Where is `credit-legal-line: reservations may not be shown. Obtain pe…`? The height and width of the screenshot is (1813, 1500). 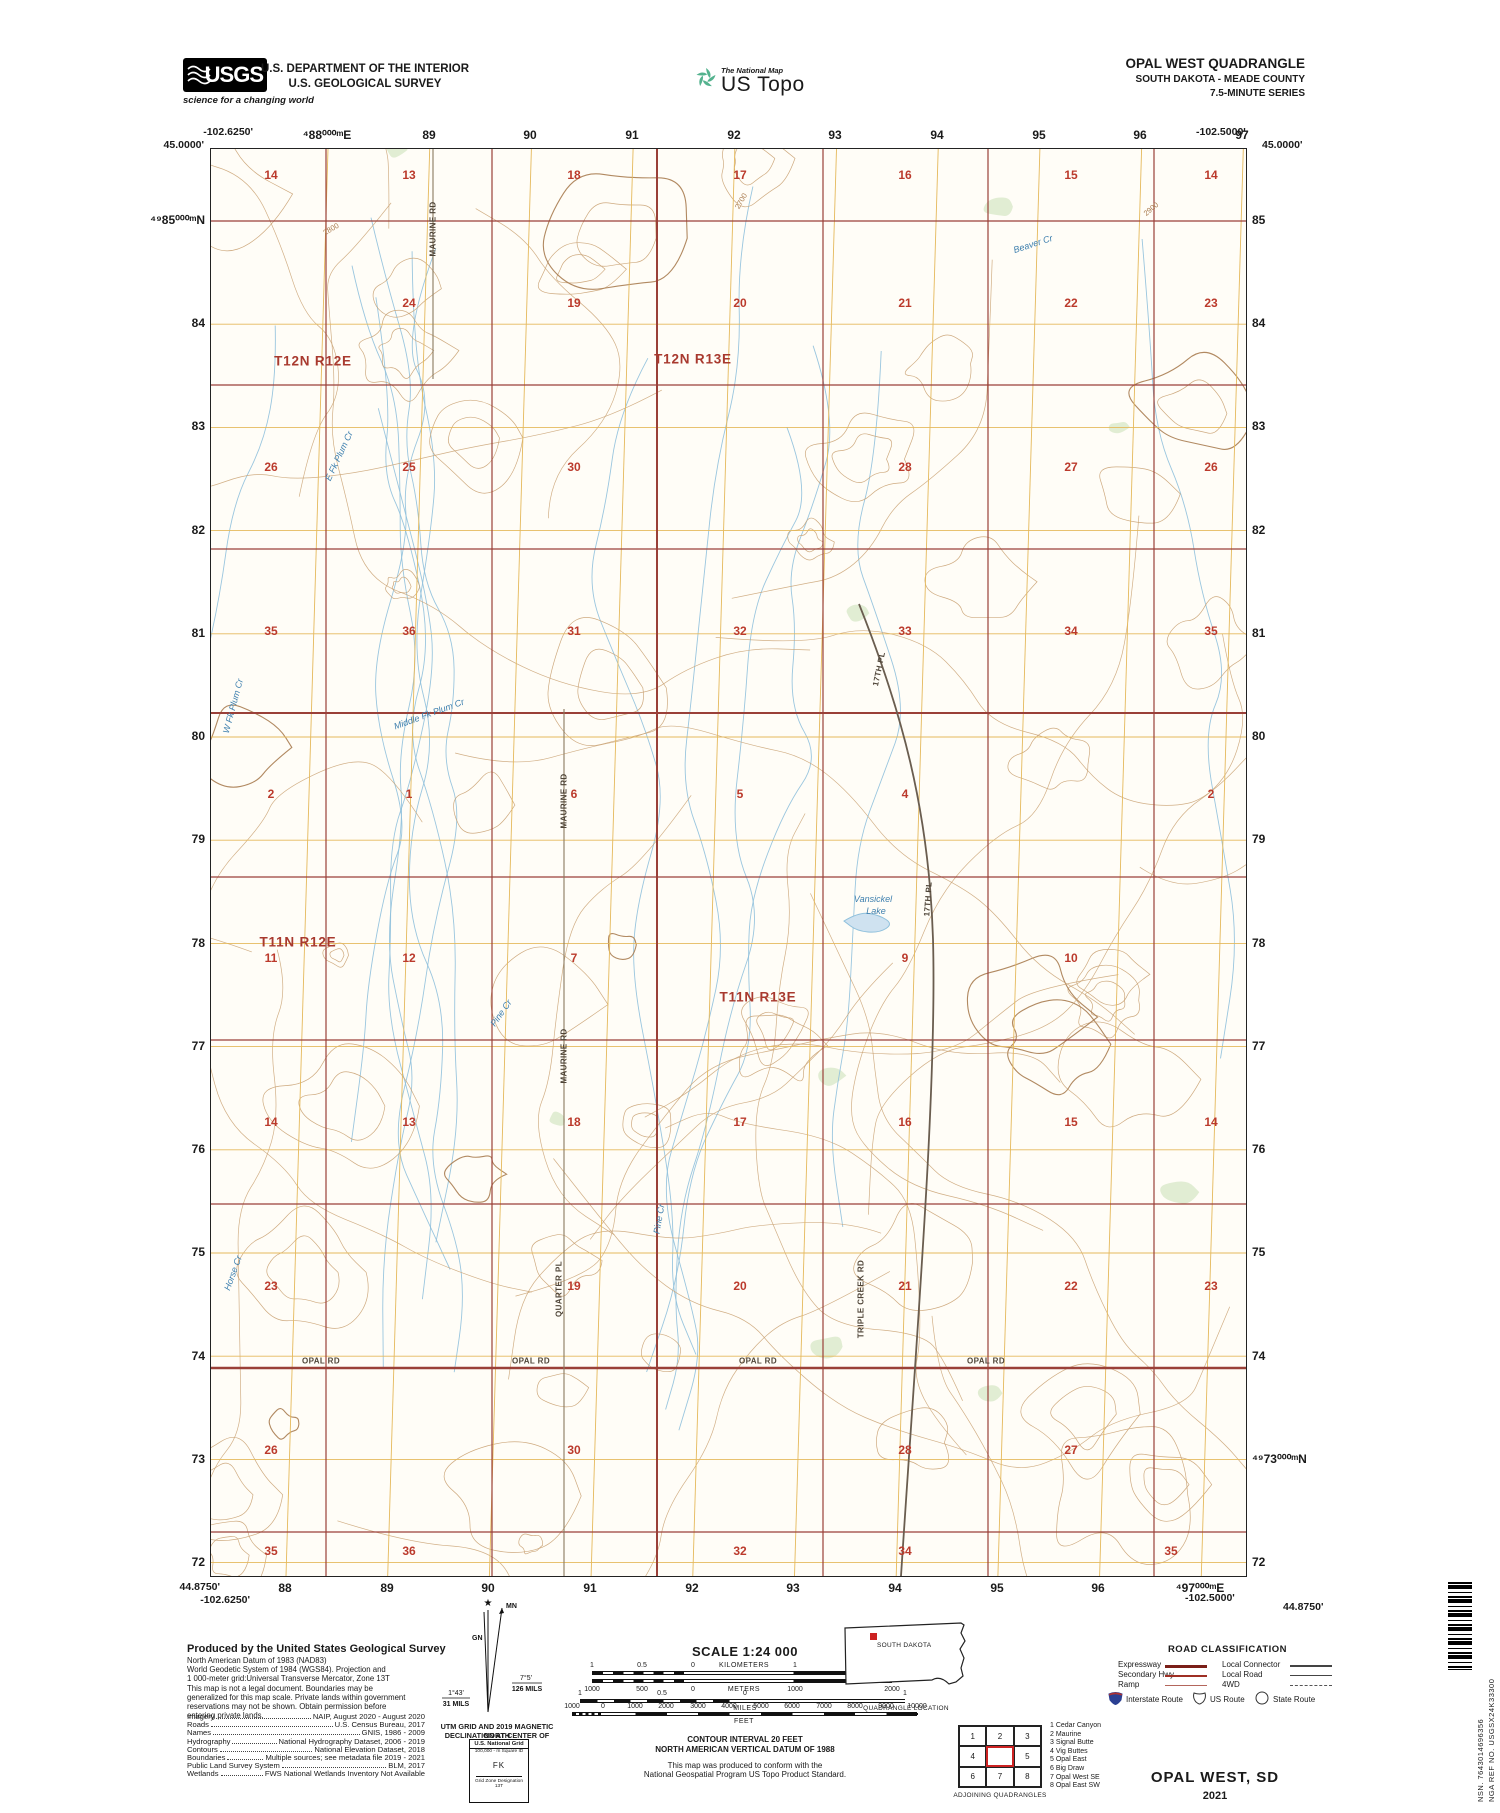 credit-legal-line: reservations may not be shown. Obtain pe… is located at coordinates (287, 1706).